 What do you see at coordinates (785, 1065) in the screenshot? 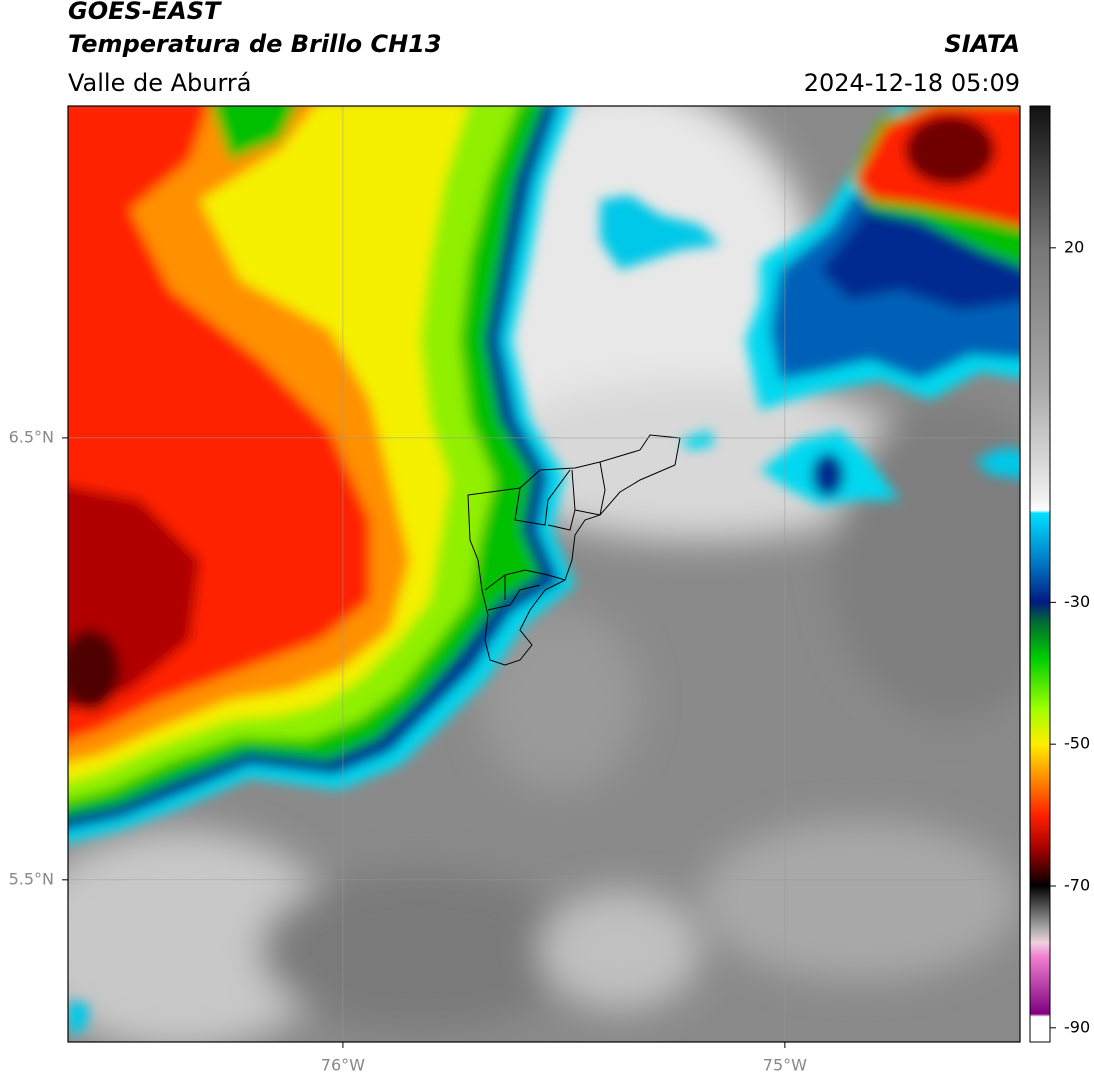
I see `x-tick-label: 75°W` at bounding box center [785, 1065].